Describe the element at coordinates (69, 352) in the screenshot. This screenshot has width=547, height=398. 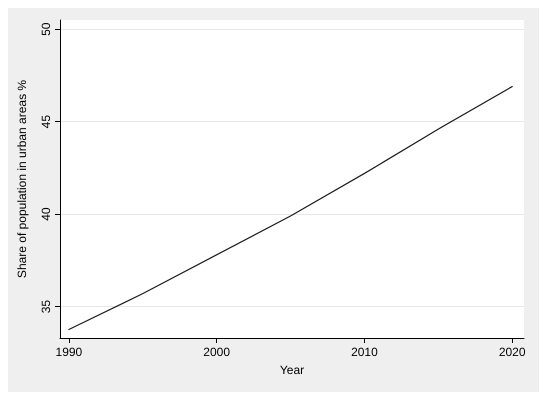
I see `x-tick-label: 1990` at that location.